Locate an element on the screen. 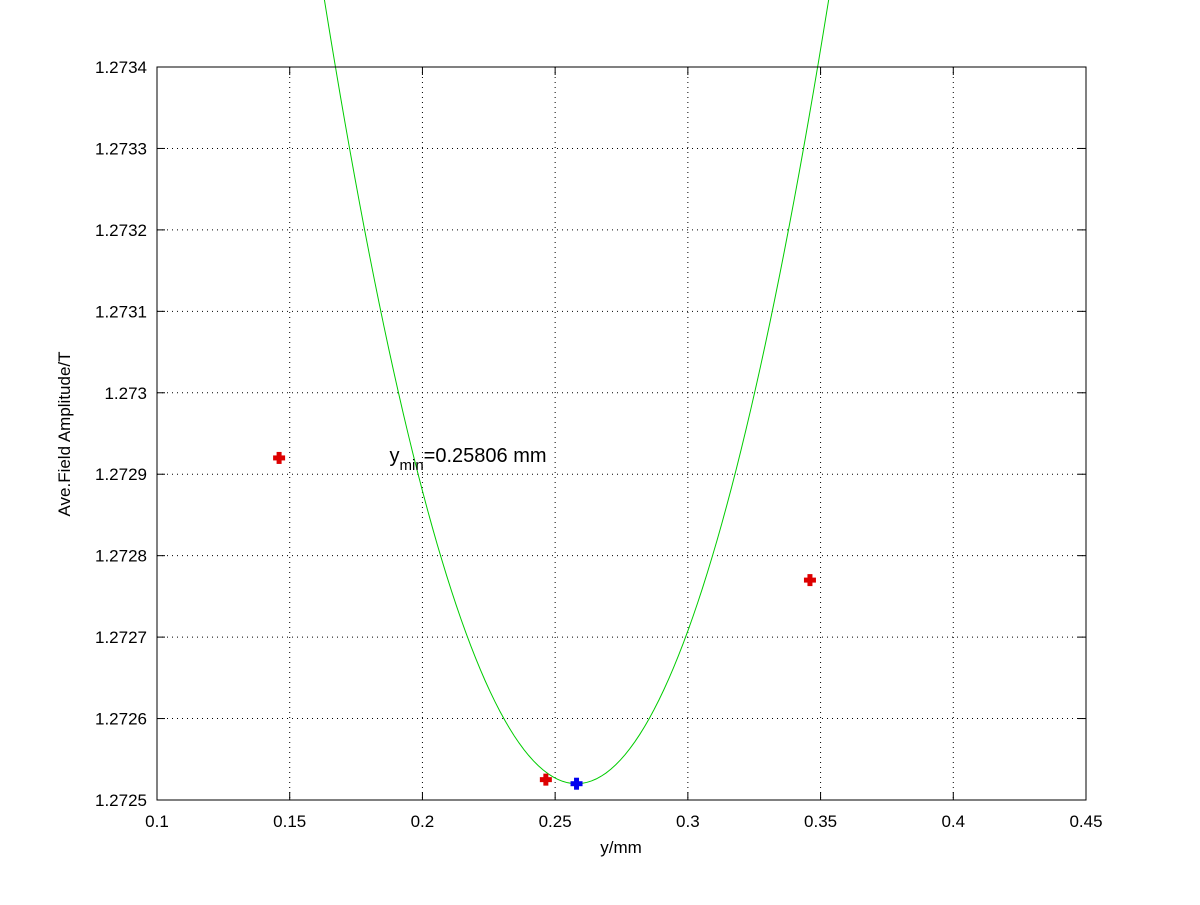 This screenshot has width=1200, height=905. y-axis-label: Ave.Field Amplitude/T is located at coordinates (64, 433).